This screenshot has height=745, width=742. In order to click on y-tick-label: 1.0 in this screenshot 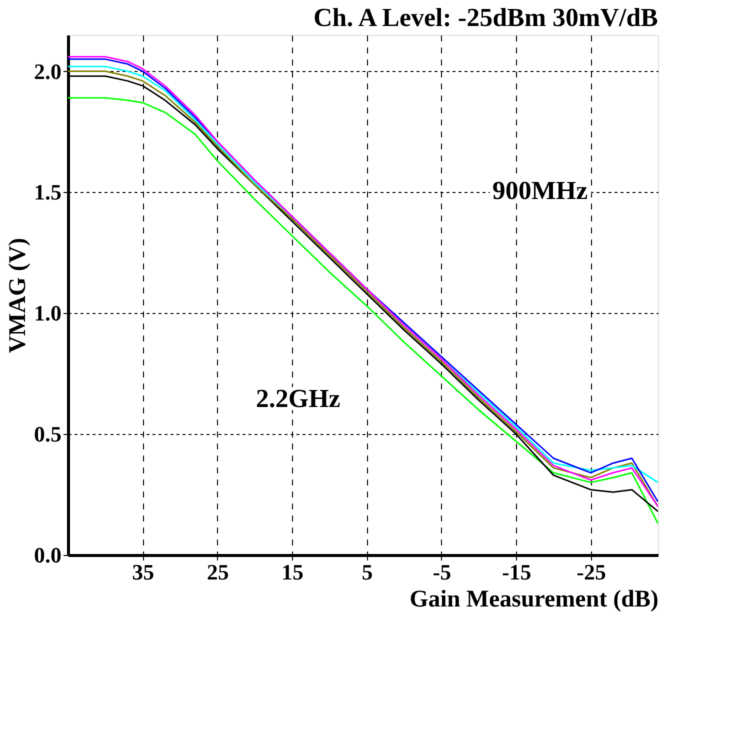, I will do `click(48, 313)`.